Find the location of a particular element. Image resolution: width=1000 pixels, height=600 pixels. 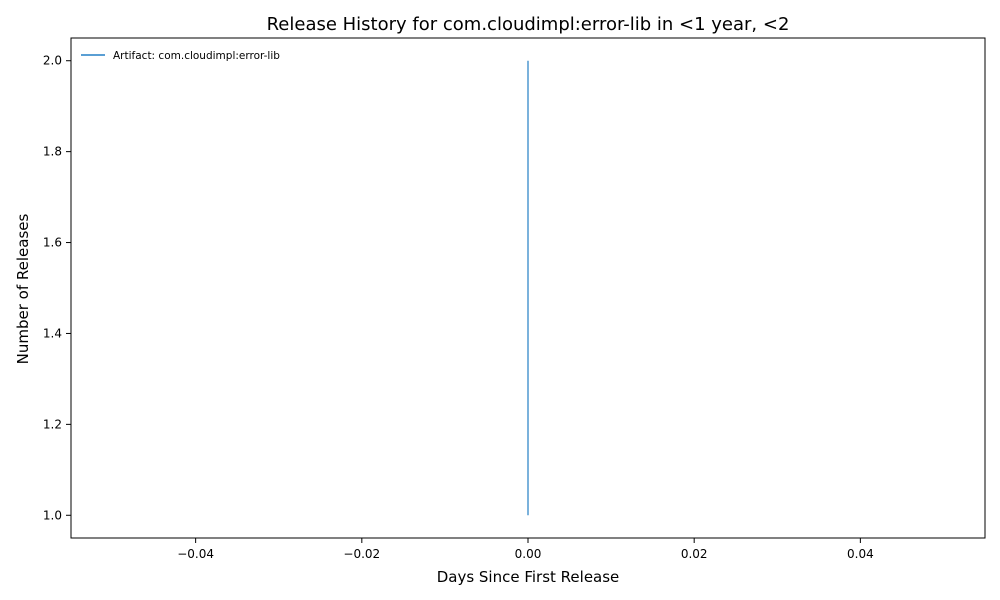

x-axis-label: Days Since First Release is located at coordinates (528, 577).